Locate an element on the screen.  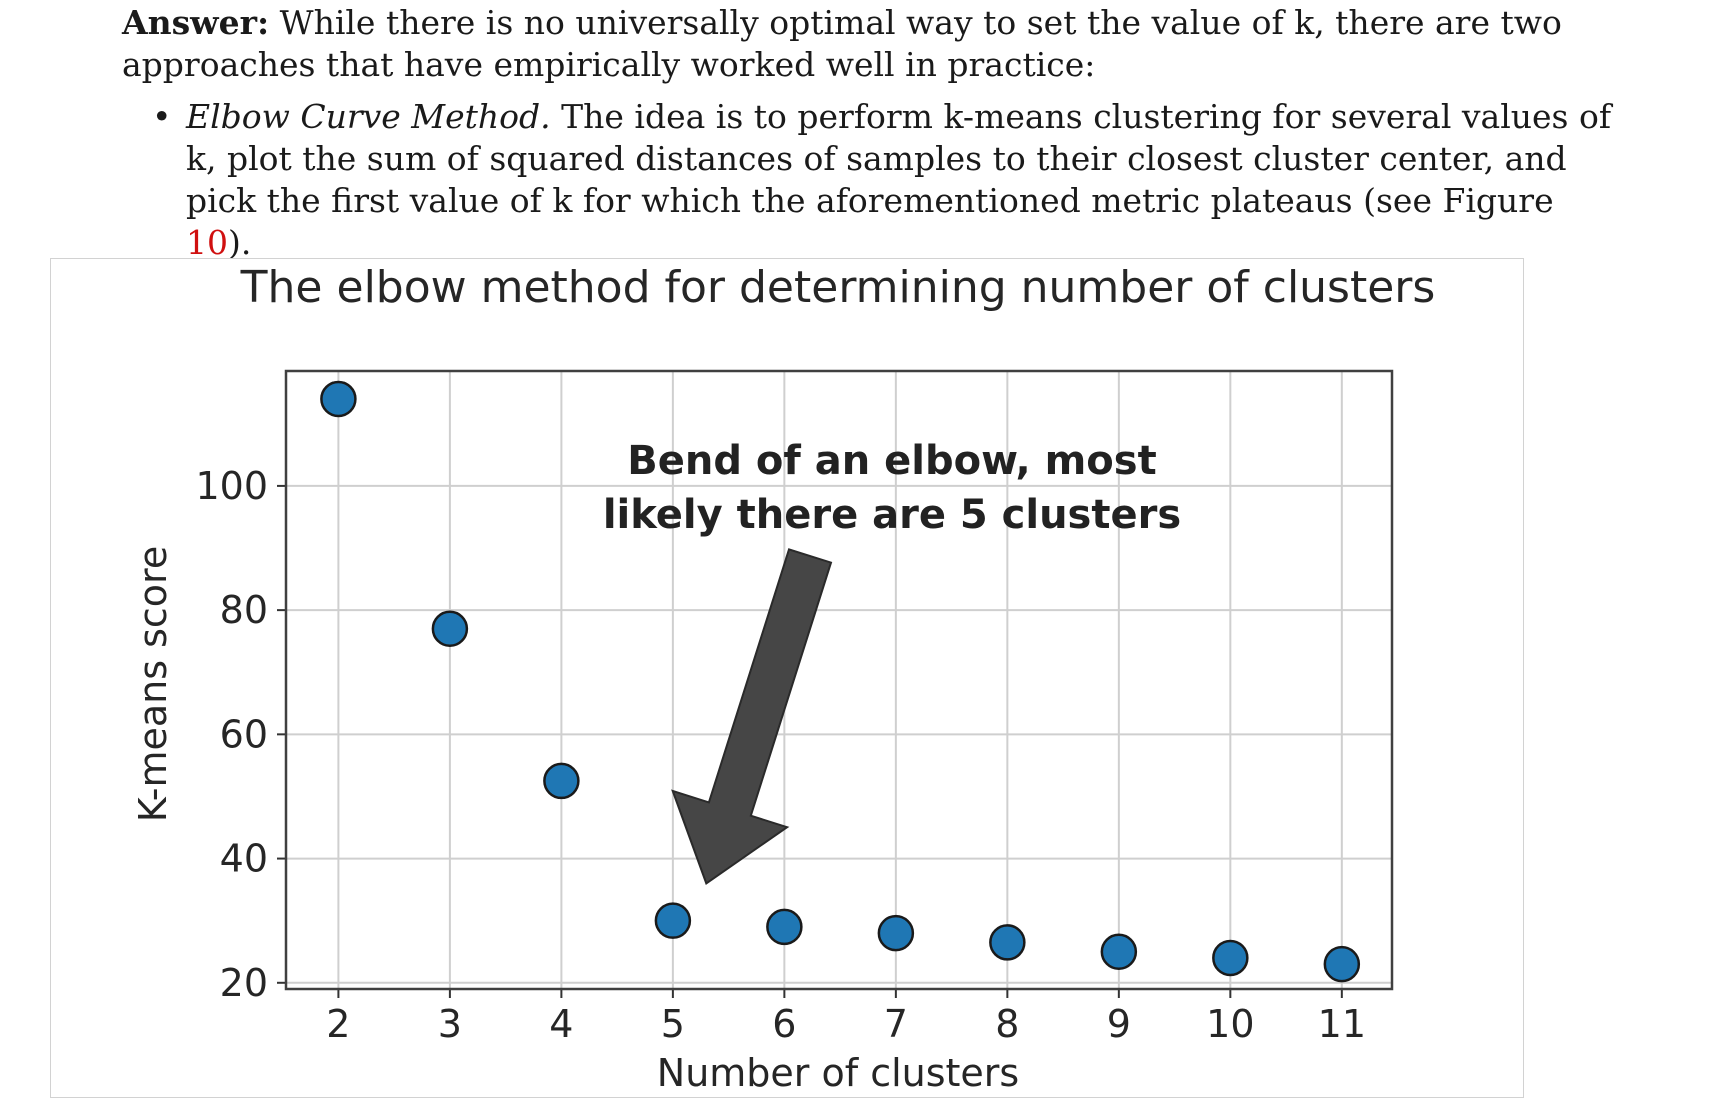
y-tick-label: 100 is located at coordinates (231, 486).